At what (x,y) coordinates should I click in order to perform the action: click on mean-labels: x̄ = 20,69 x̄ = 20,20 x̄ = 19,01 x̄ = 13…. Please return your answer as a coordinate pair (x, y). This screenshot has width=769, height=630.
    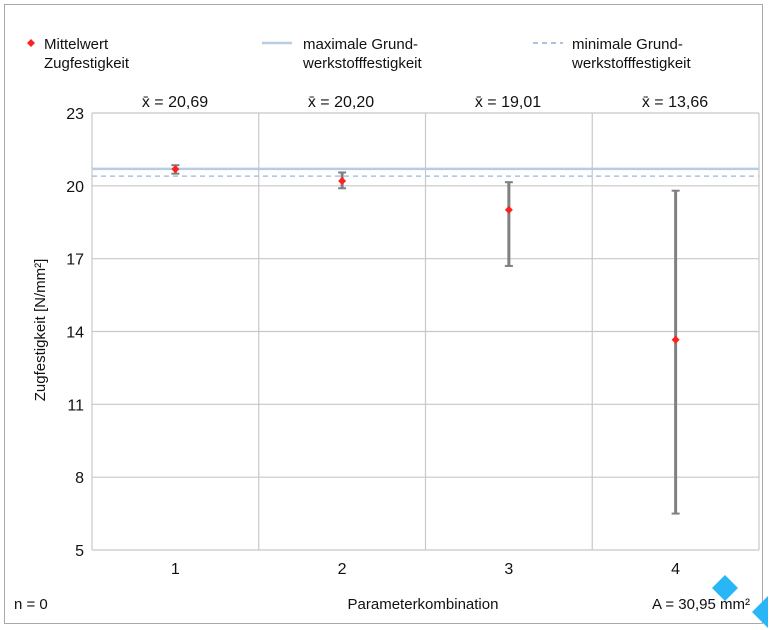
    Looking at the image, I should click on (425, 102).